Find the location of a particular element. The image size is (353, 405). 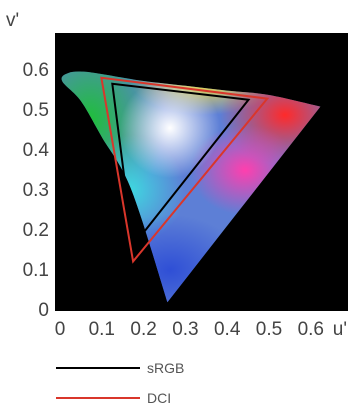

legend-label-srgb: sRGB is located at coordinates (165, 368).